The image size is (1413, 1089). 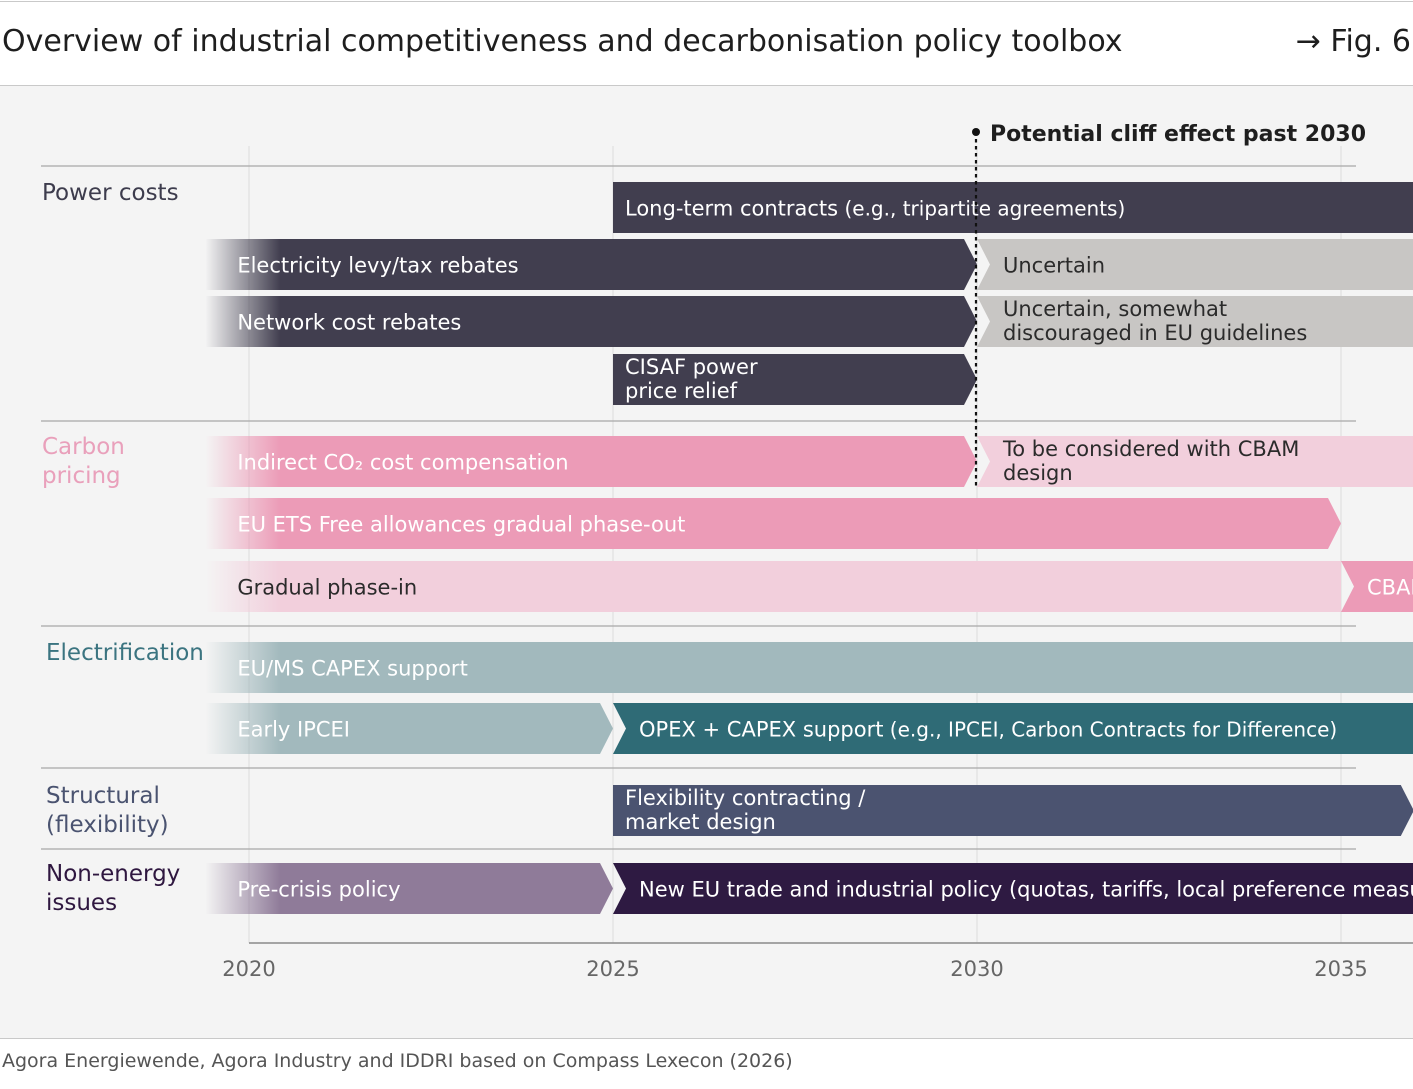 What do you see at coordinates (981, 209) in the screenshot?
I see `bar-sublabel: (e.g., tripartite agreements)` at bounding box center [981, 209].